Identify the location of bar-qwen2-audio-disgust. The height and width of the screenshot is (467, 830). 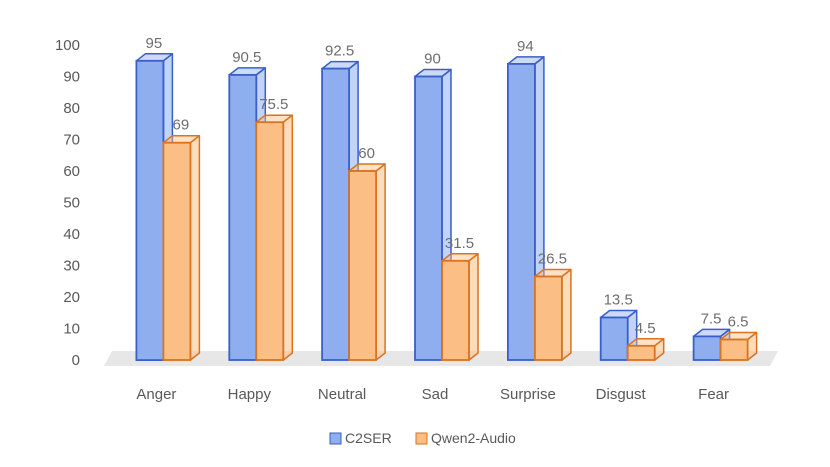
(641, 352).